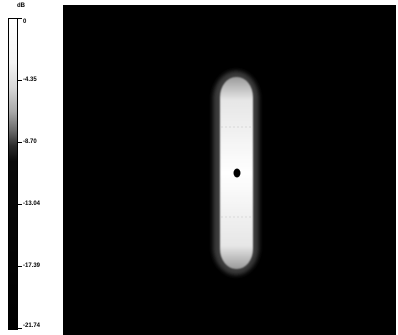 This screenshot has height=335, width=398. I want to click on colorbar-tick-label: -17.39, so click(32, 266).